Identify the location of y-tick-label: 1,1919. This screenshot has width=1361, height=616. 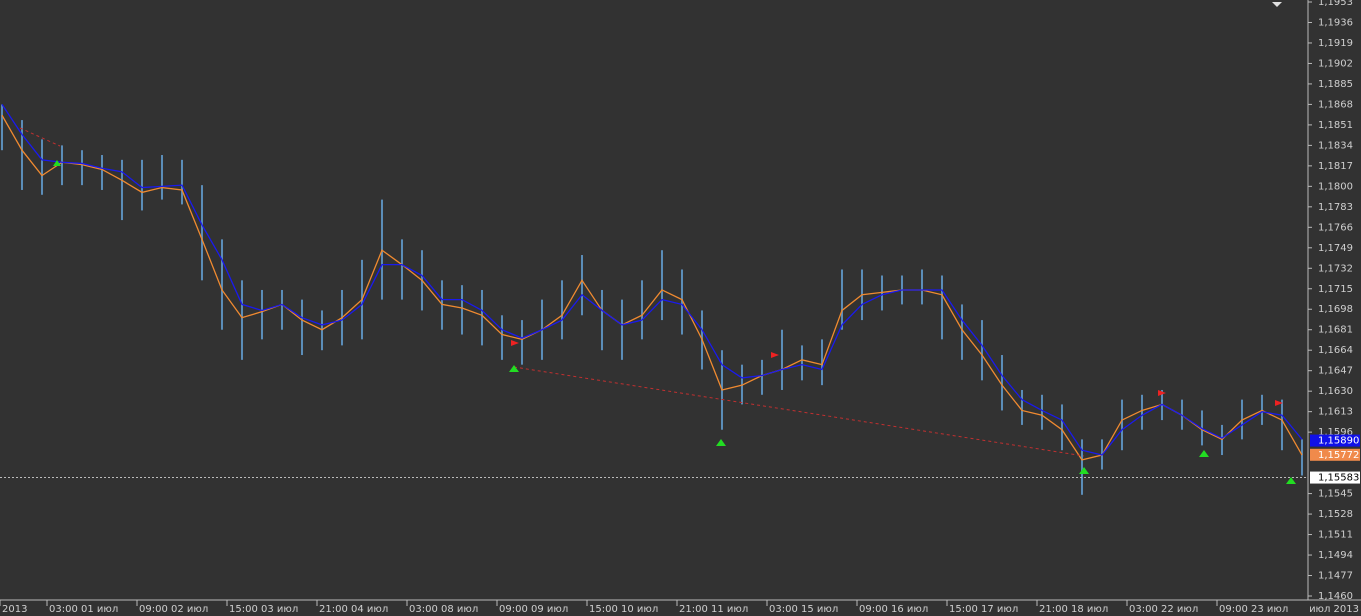
(1335, 43).